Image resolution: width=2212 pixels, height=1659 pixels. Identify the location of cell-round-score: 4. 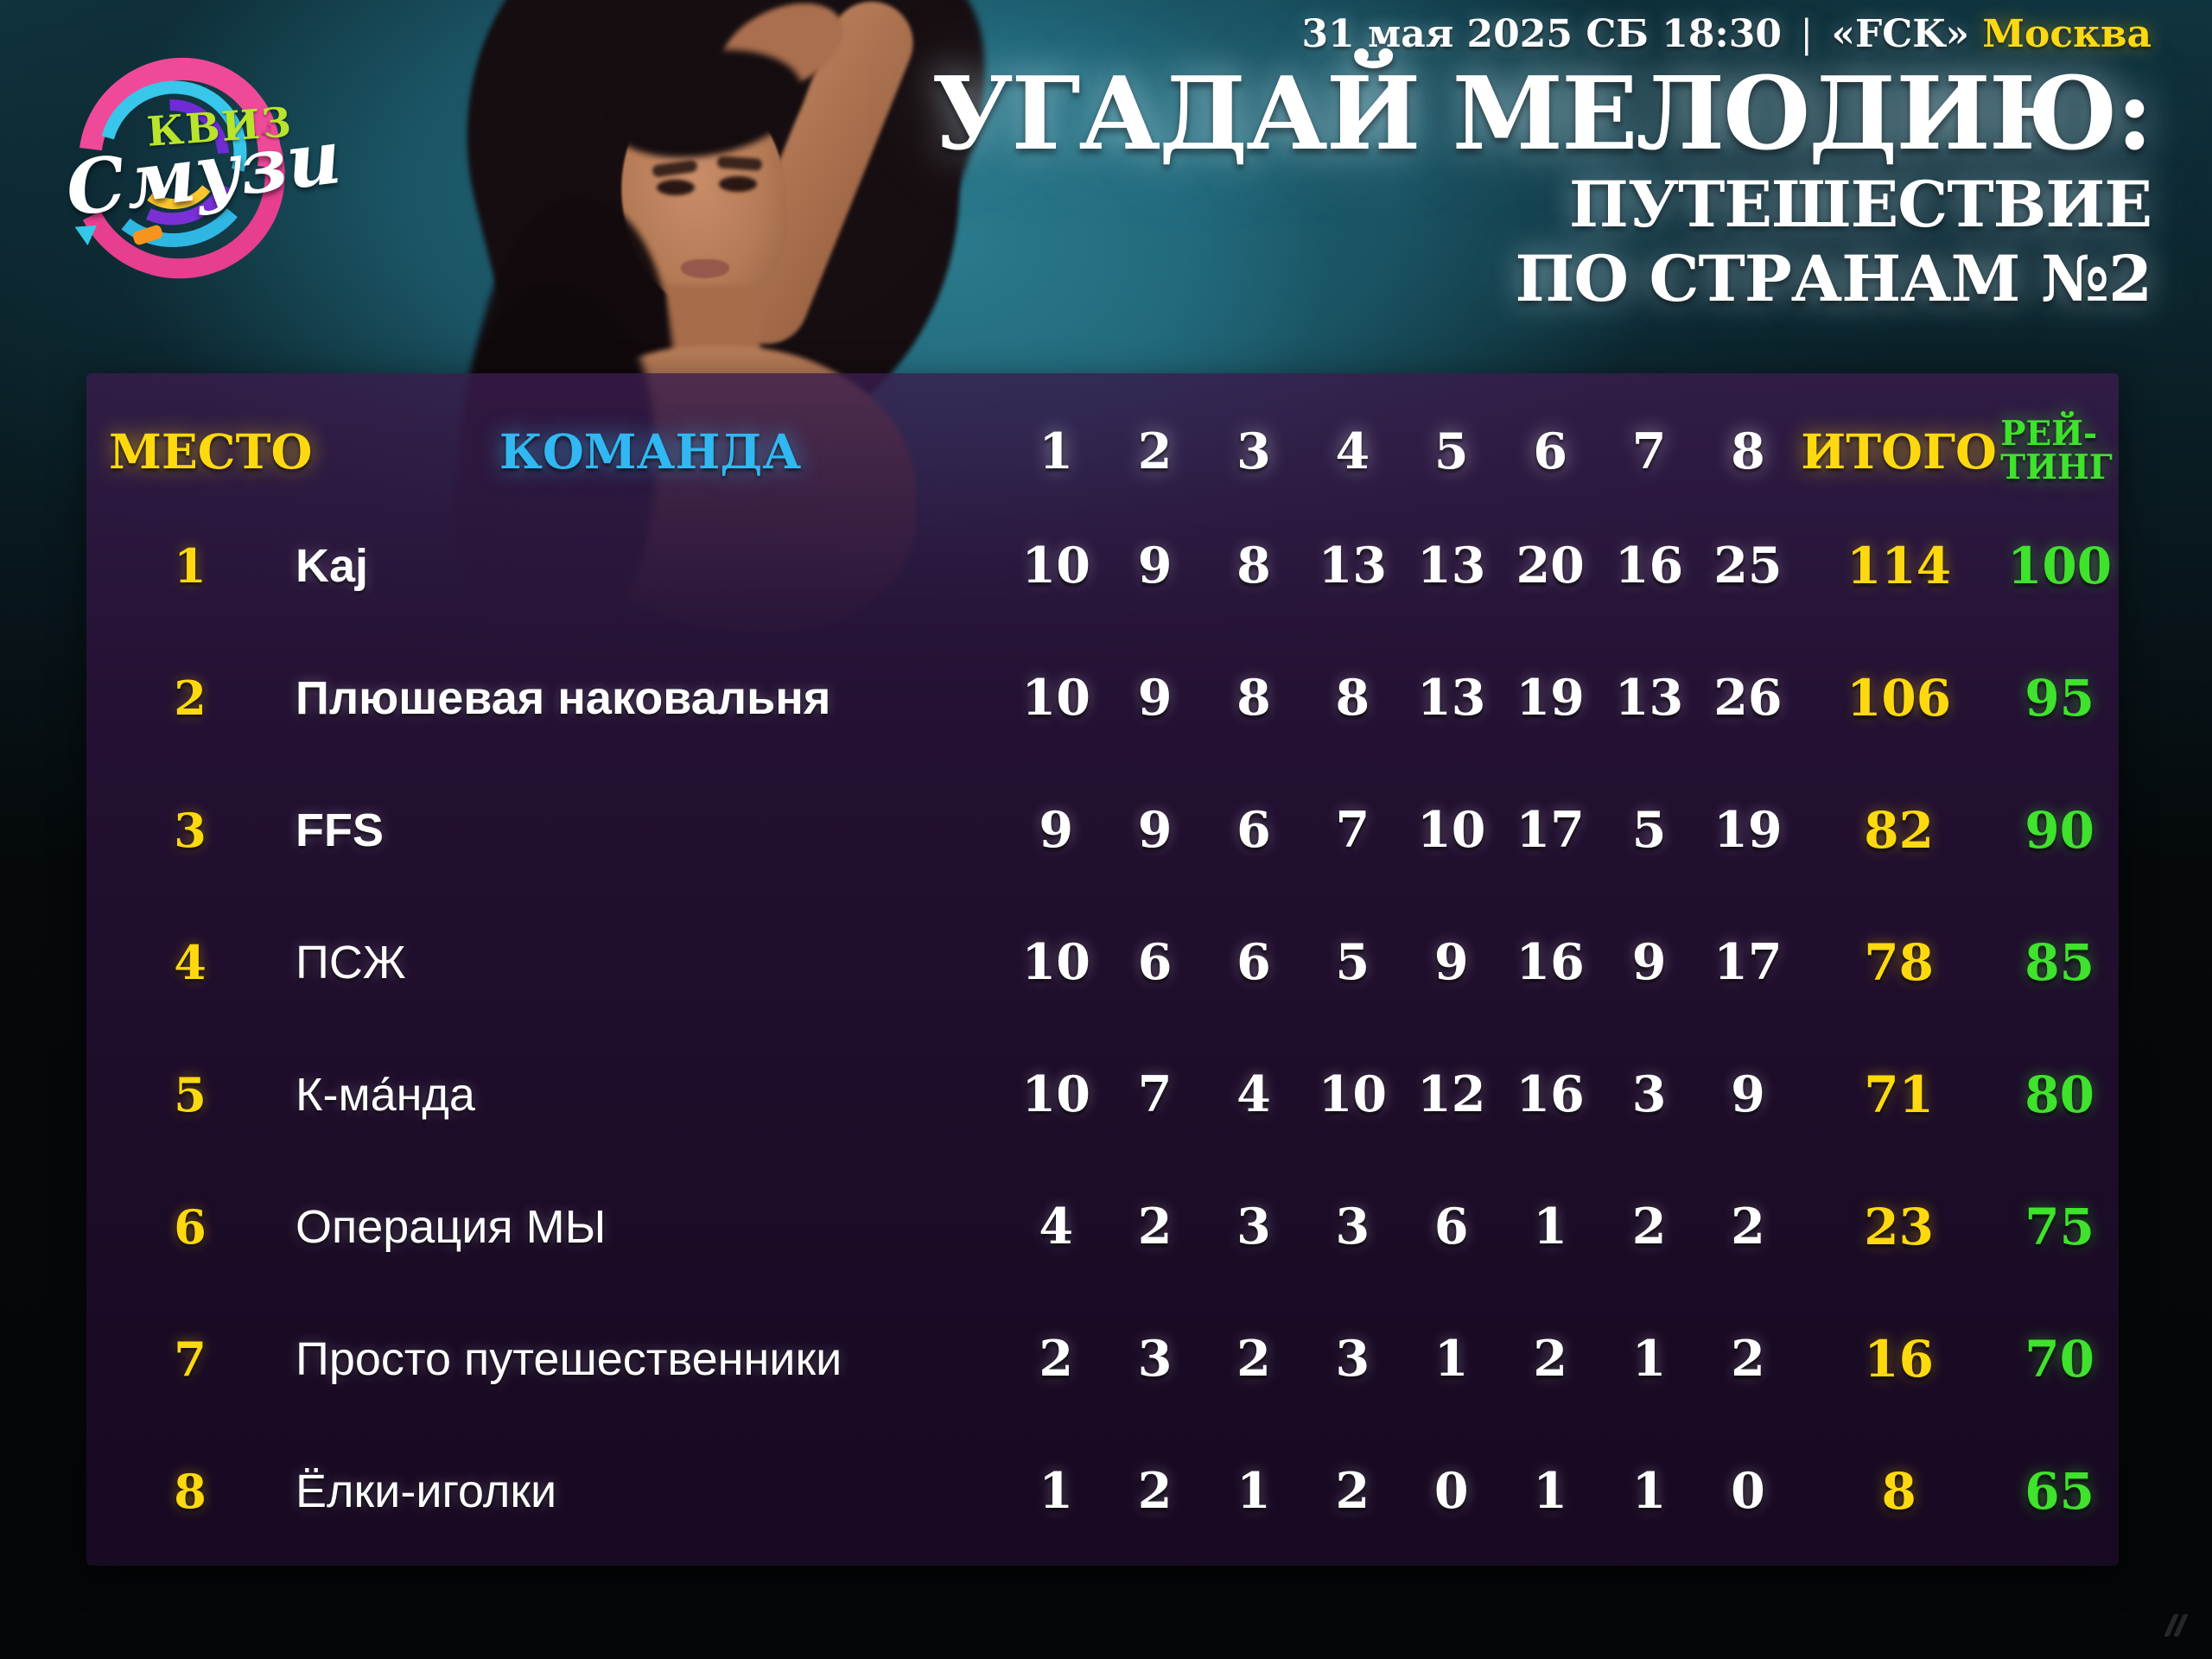
(1253, 1094).